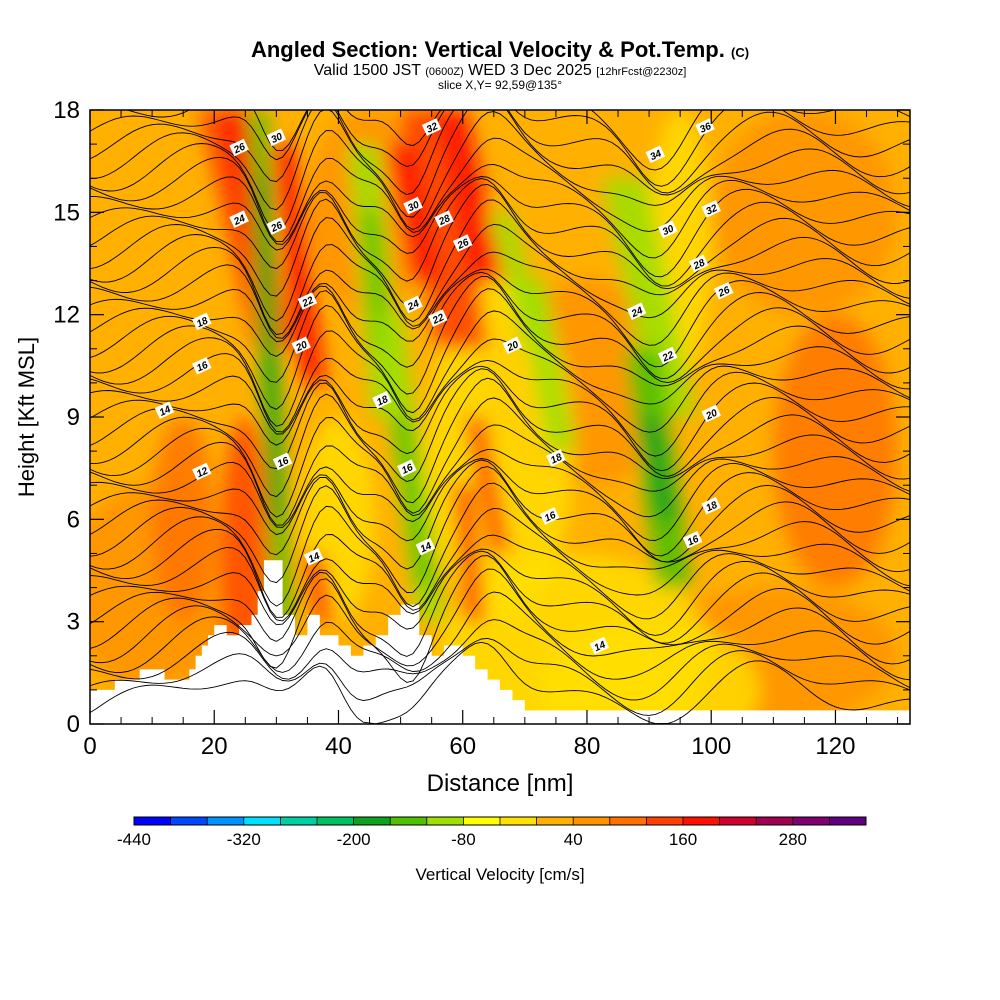 This screenshot has width=1000, height=1000. I want to click on terrain, so click(500, 642).